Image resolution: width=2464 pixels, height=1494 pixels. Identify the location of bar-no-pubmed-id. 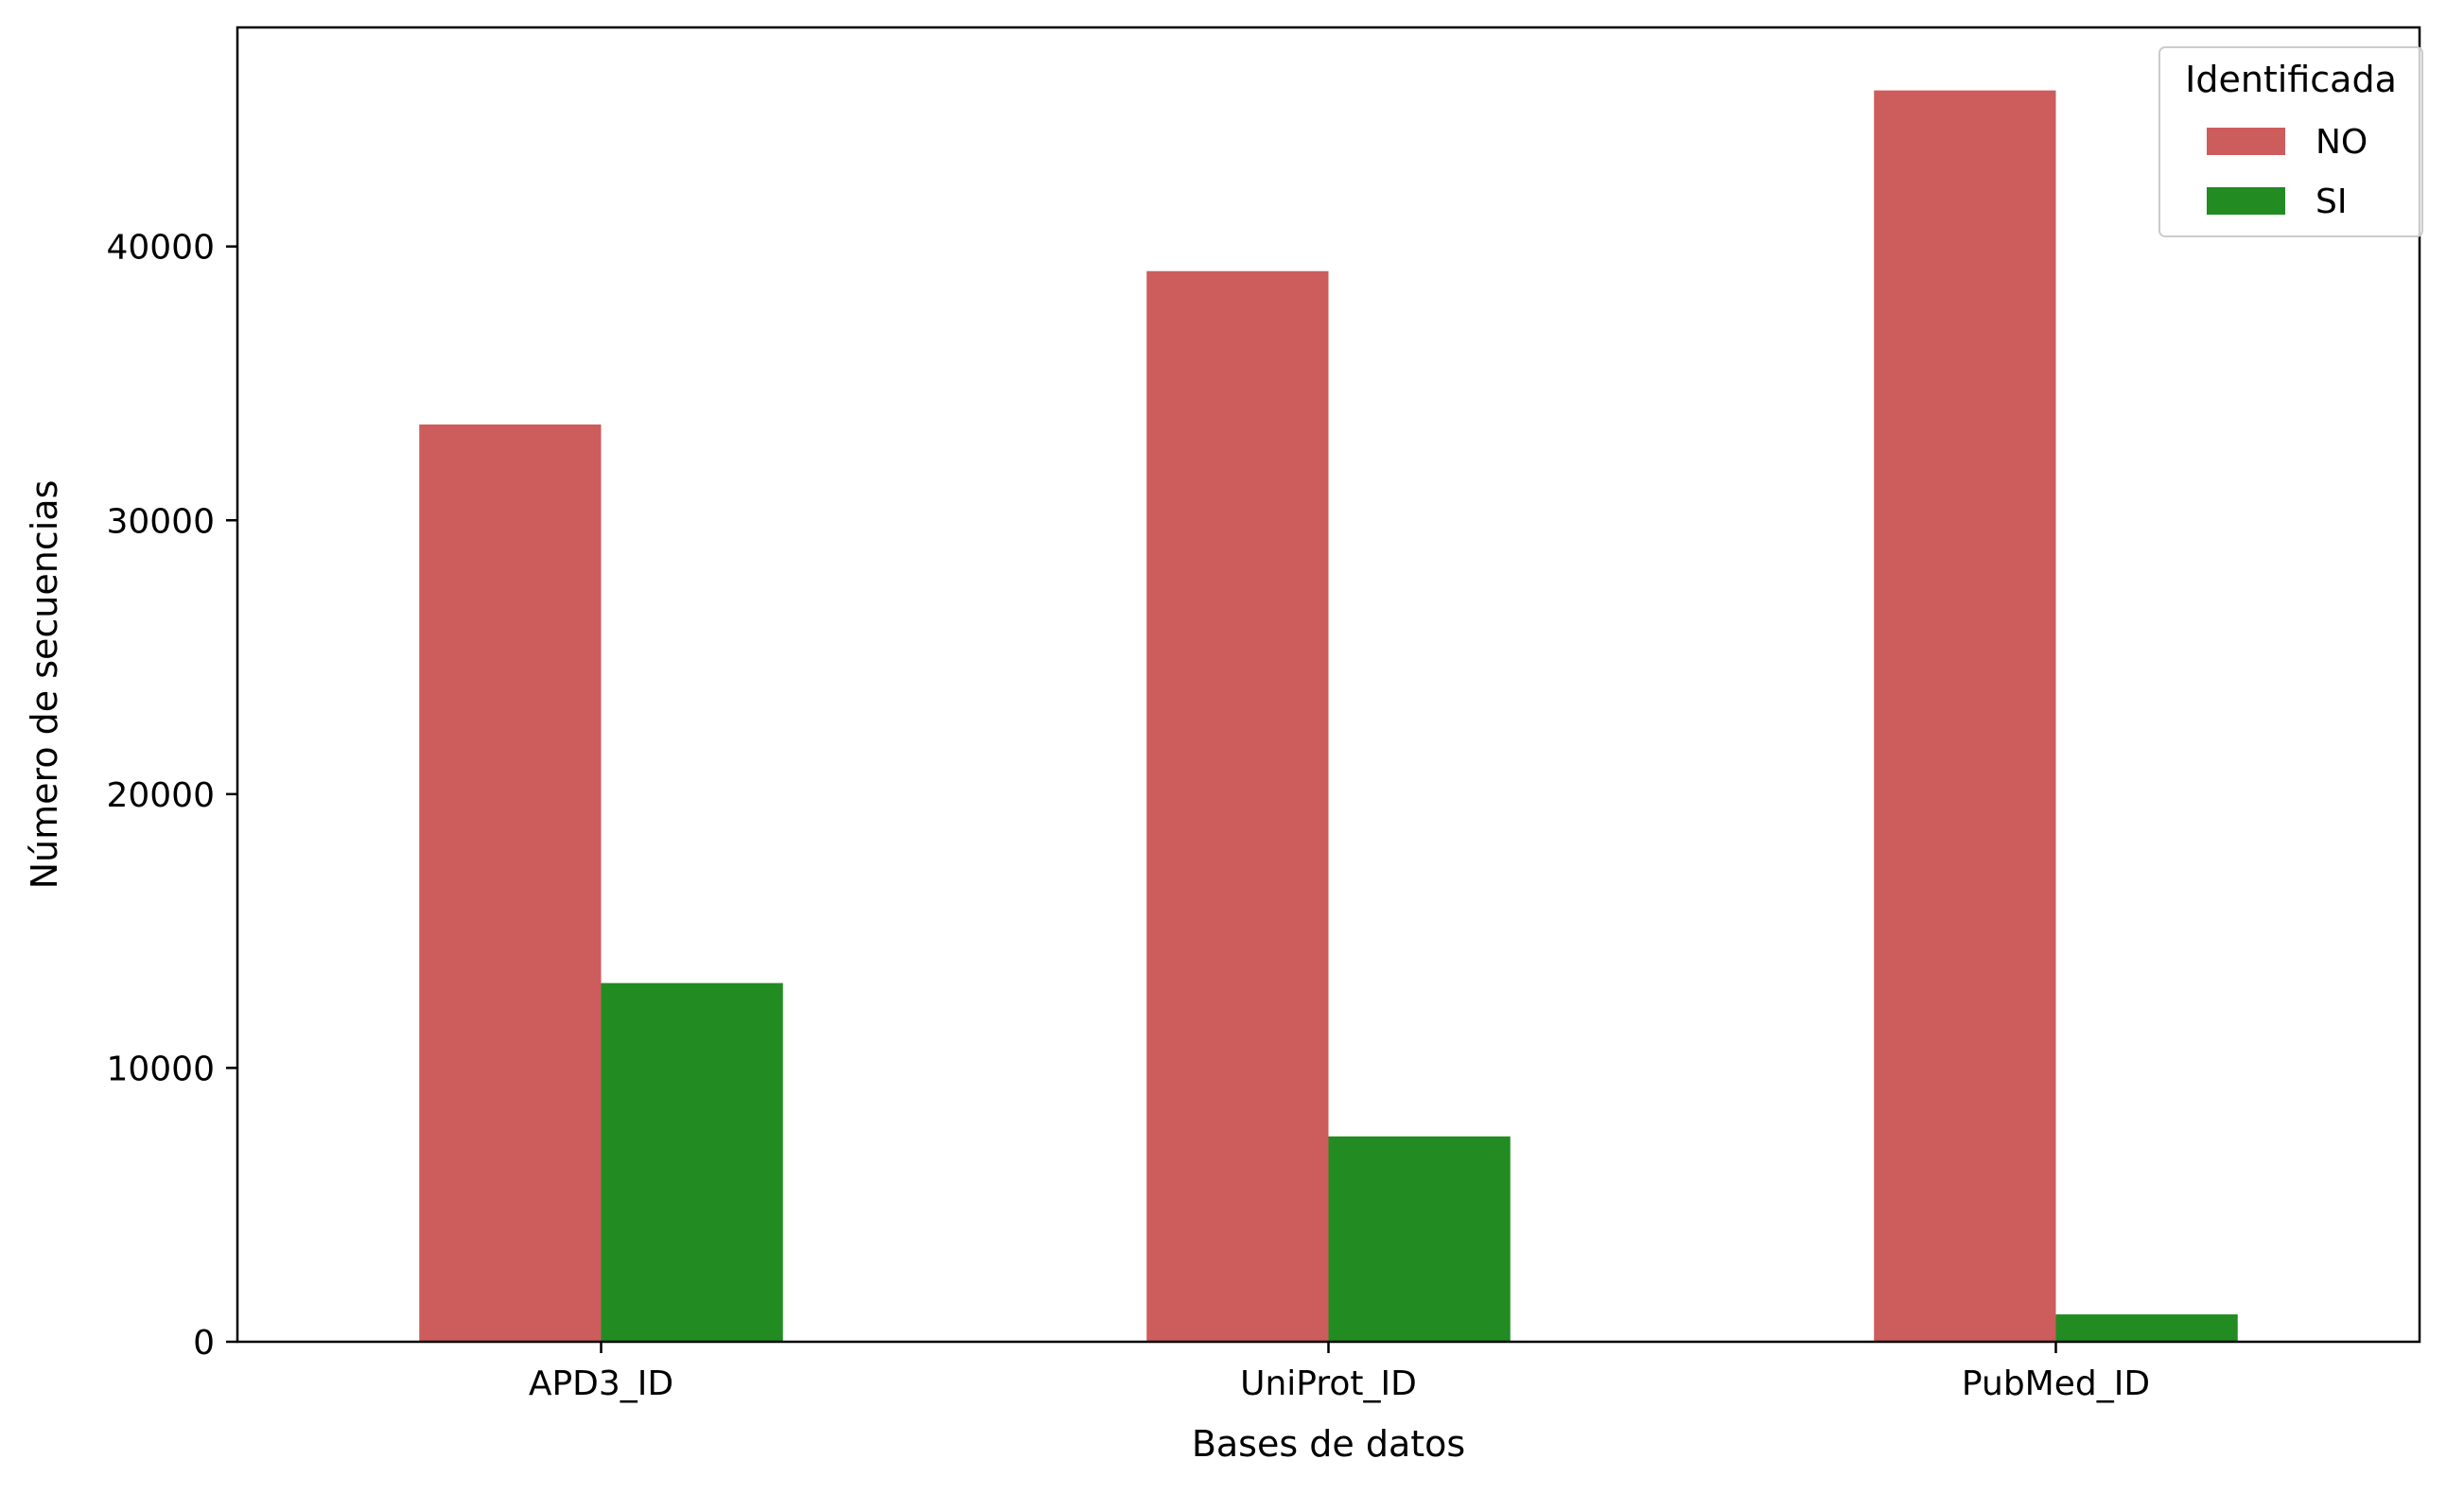
(1965, 717).